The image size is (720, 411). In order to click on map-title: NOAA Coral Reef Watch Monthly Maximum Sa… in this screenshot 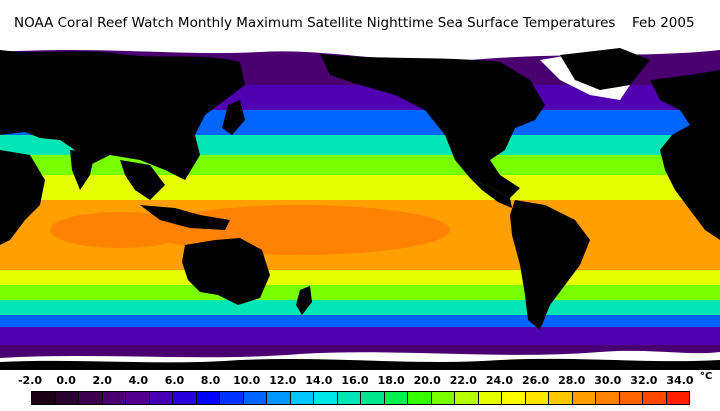, I will do `click(360, 20)`.